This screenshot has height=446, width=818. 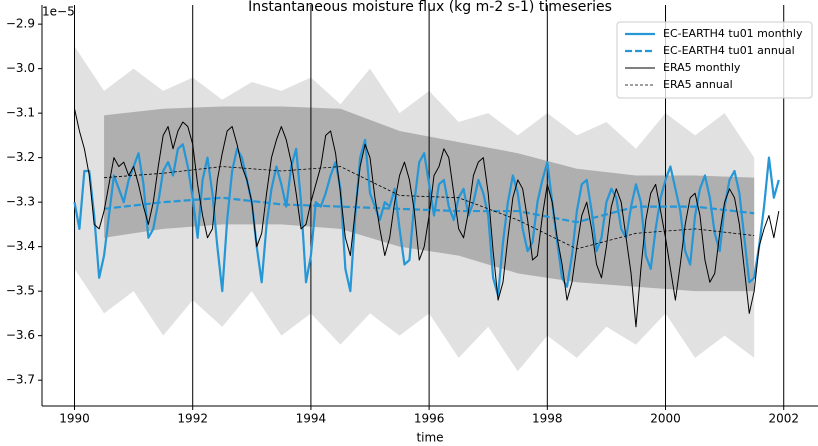 What do you see at coordinates (429, 419) in the screenshot?
I see `x-tick-label: 1996` at bounding box center [429, 419].